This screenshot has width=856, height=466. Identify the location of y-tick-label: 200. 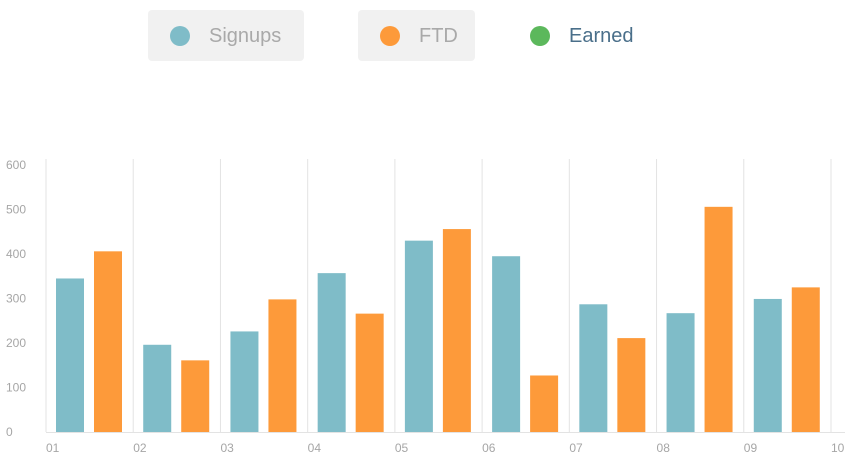
(16, 343).